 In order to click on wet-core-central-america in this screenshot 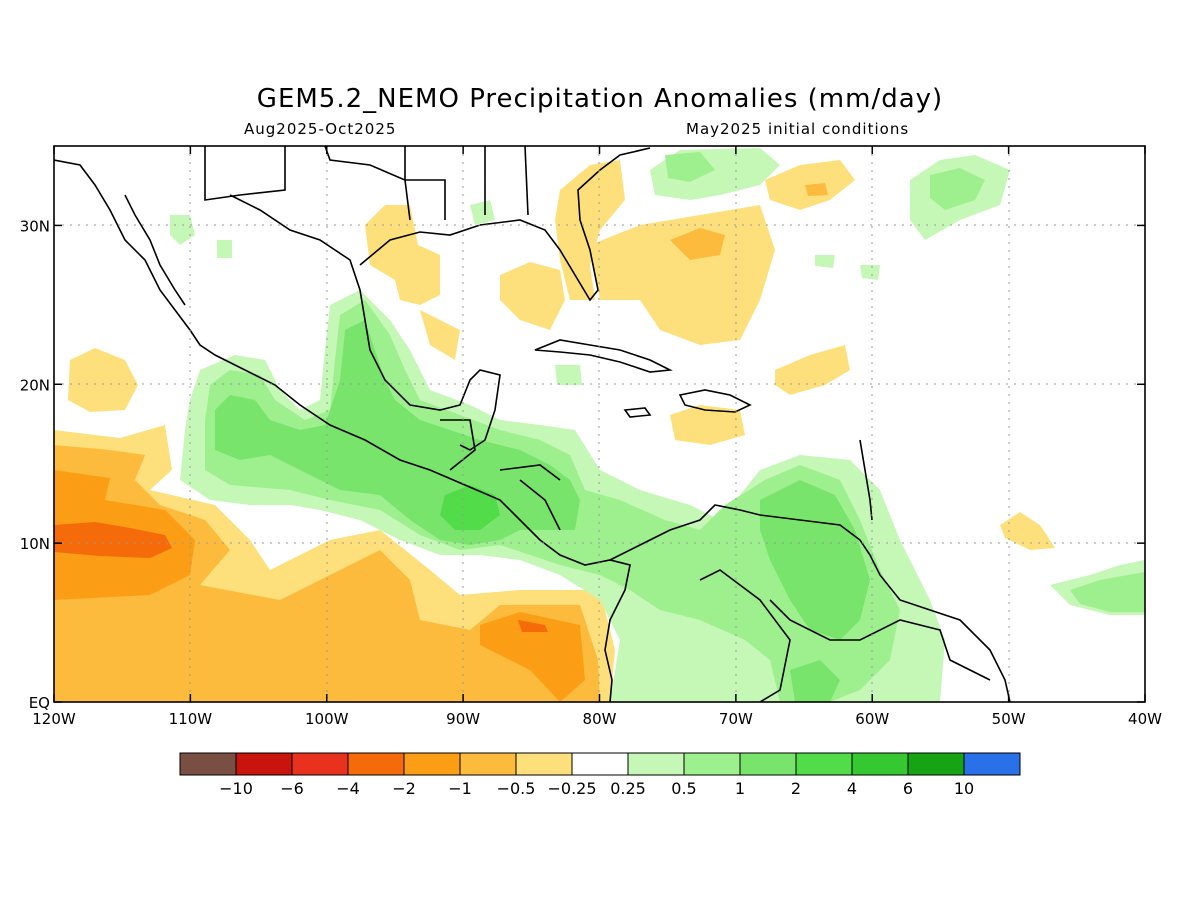, I will do `click(470, 507)`.